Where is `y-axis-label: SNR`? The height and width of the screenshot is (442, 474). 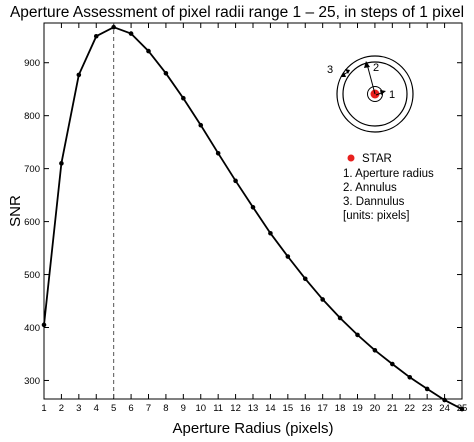 y-axis-label: SNR is located at coordinates (15, 211).